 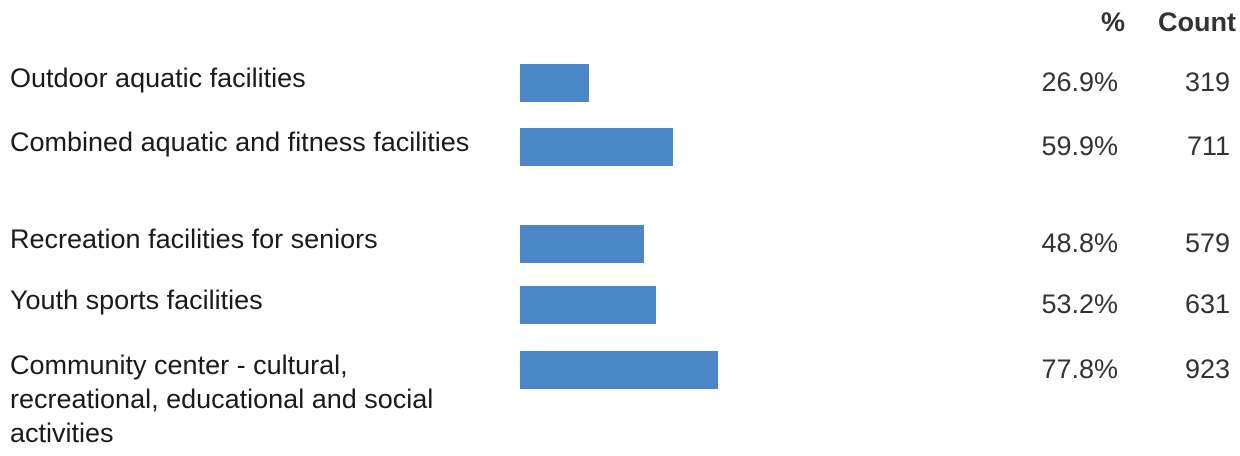 What do you see at coordinates (240, 142) in the screenshot?
I see `category-label: Combined aquatic and fitness facilities` at bounding box center [240, 142].